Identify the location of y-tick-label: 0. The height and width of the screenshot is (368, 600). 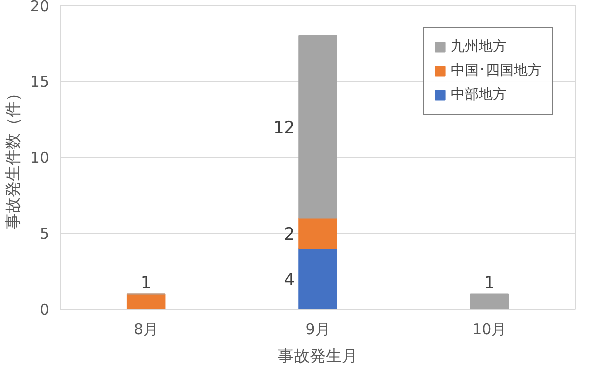
(45, 310).